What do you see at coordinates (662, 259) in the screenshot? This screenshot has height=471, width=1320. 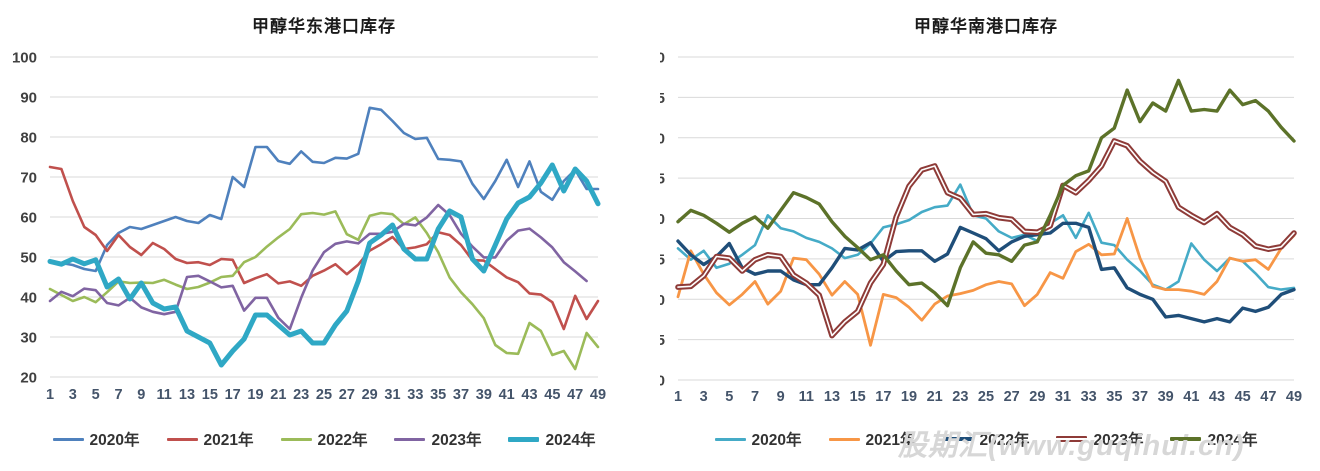 I see `y-axis-tick-label: 15` at bounding box center [662, 259].